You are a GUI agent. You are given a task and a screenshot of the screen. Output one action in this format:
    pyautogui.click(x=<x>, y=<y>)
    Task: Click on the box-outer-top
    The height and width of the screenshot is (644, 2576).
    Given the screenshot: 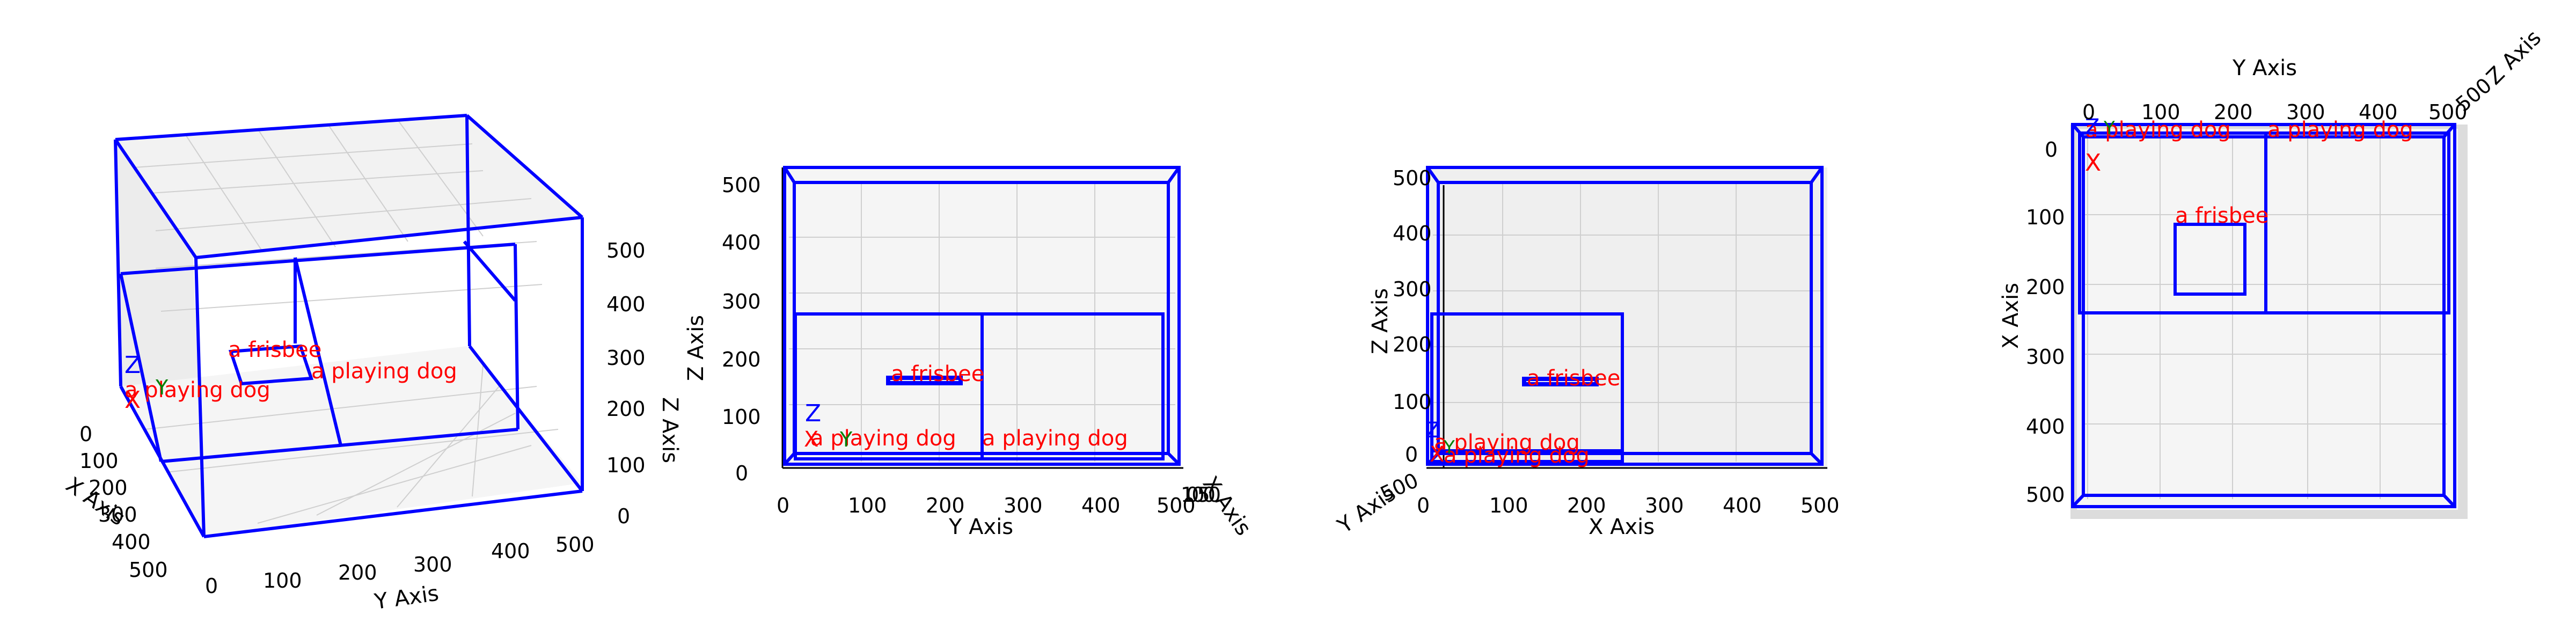 What is the action you would take?
    pyautogui.click(x=2263, y=315)
    